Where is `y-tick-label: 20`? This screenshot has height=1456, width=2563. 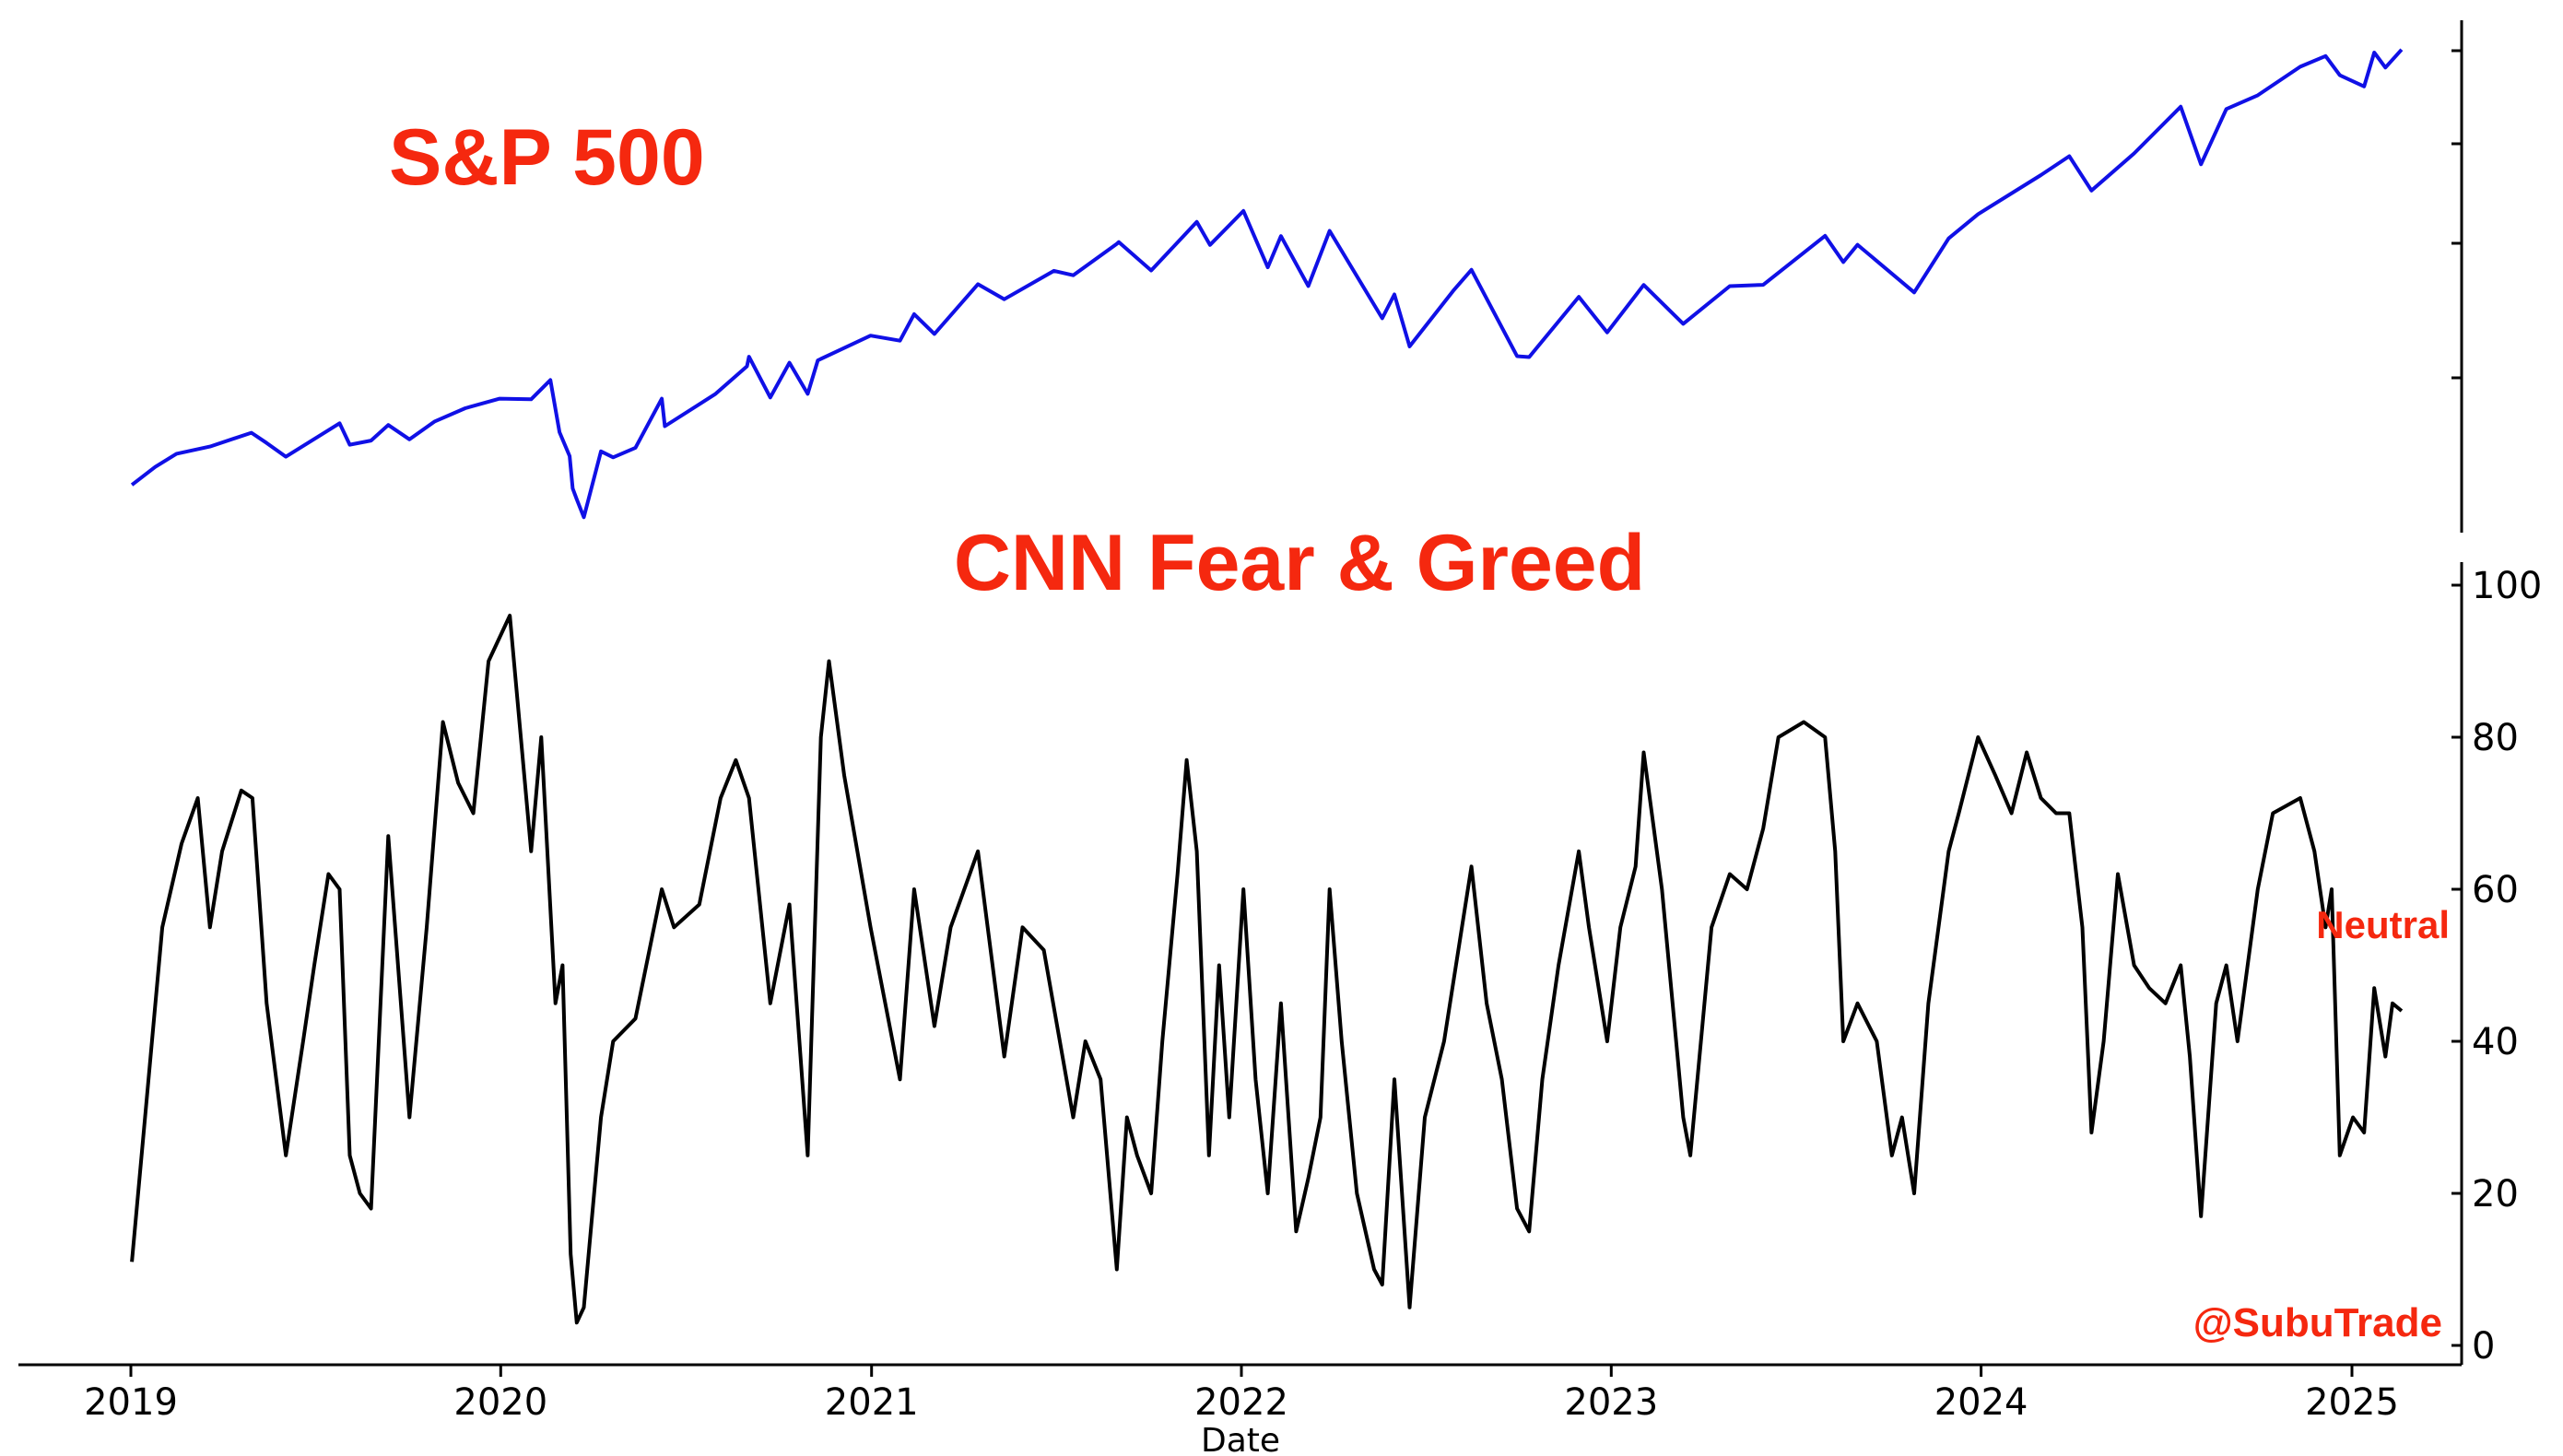 y-tick-label: 20 is located at coordinates (2496, 1194).